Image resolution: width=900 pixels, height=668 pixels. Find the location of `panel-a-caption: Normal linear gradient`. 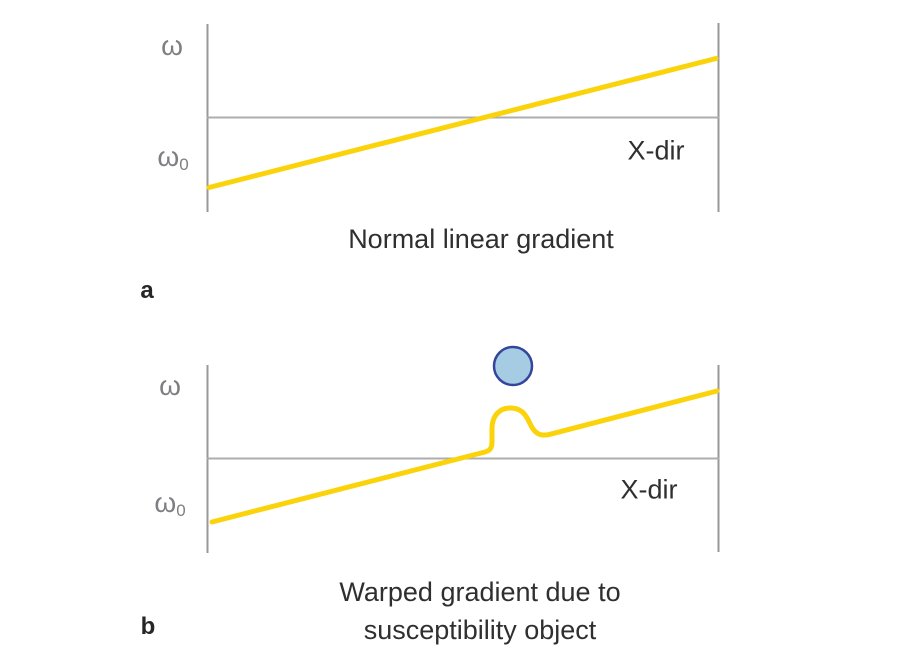

panel-a-caption: Normal linear gradient is located at coordinates (481, 239).